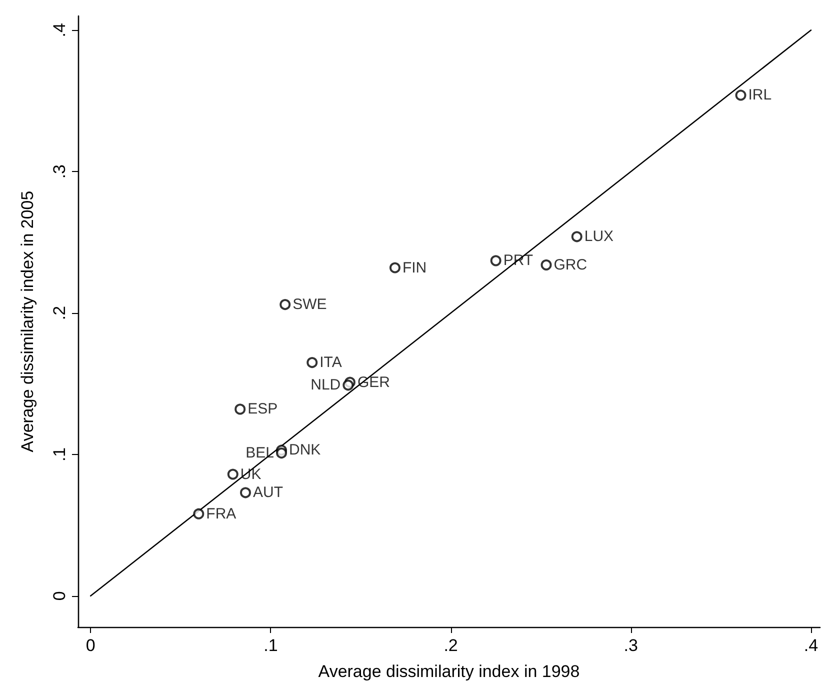  I want to click on data-label: FRA, so click(221, 513).